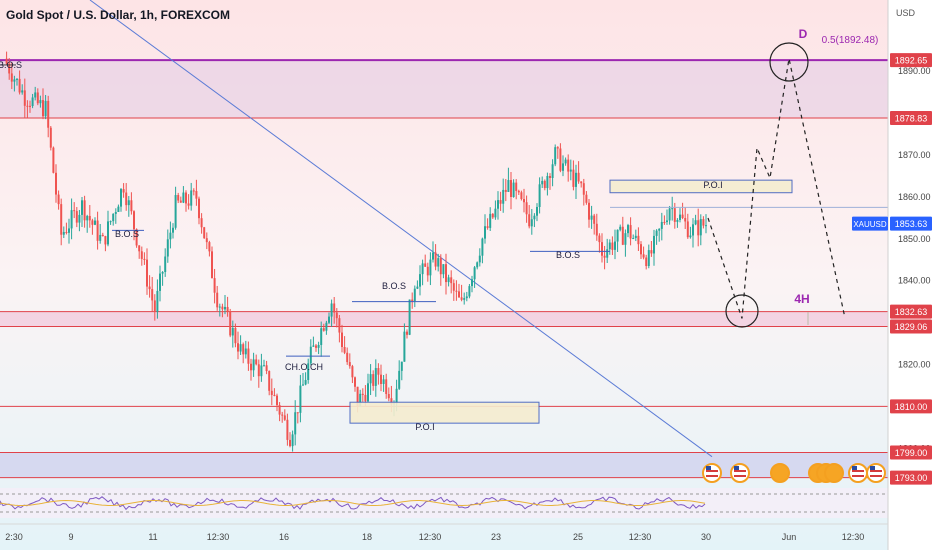  What do you see at coordinates (911, 224) in the screenshot?
I see `price-tag-label-2: 1853.63` at bounding box center [911, 224].